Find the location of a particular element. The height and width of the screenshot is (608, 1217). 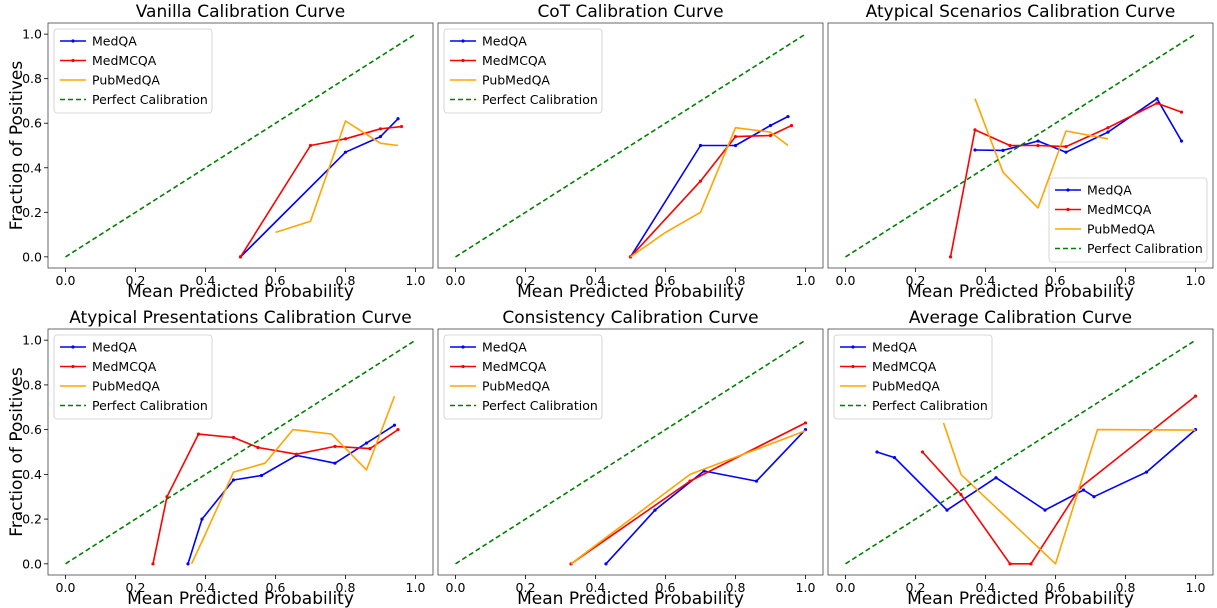

chart-title: Atypical Scenarios Calibration Curve is located at coordinates (1021, 12).